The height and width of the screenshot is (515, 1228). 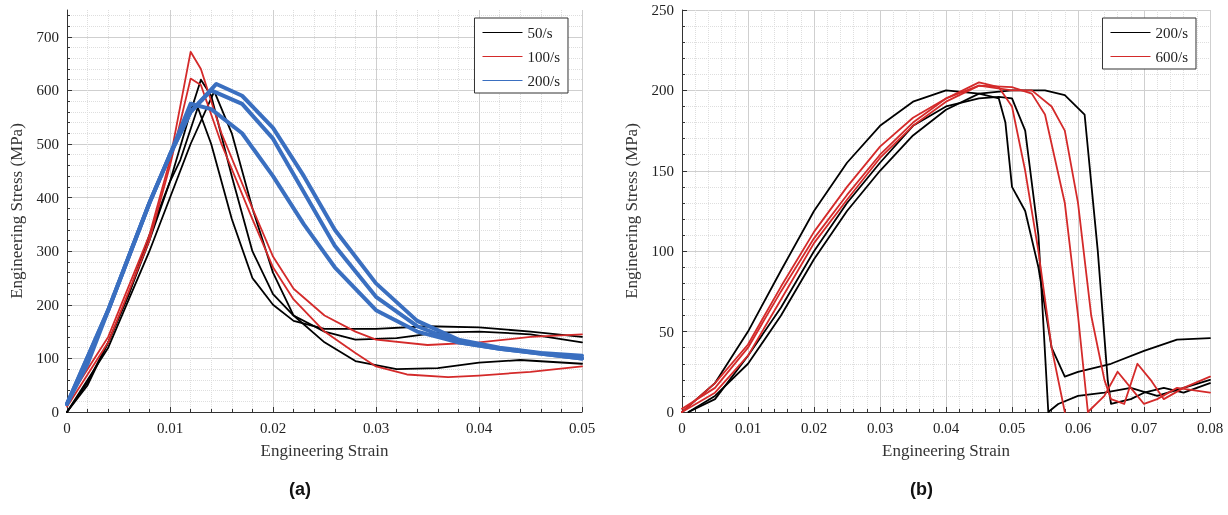 What do you see at coordinates (662, 10) in the screenshot?
I see `y-tick-label: 250` at bounding box center [662, 10].